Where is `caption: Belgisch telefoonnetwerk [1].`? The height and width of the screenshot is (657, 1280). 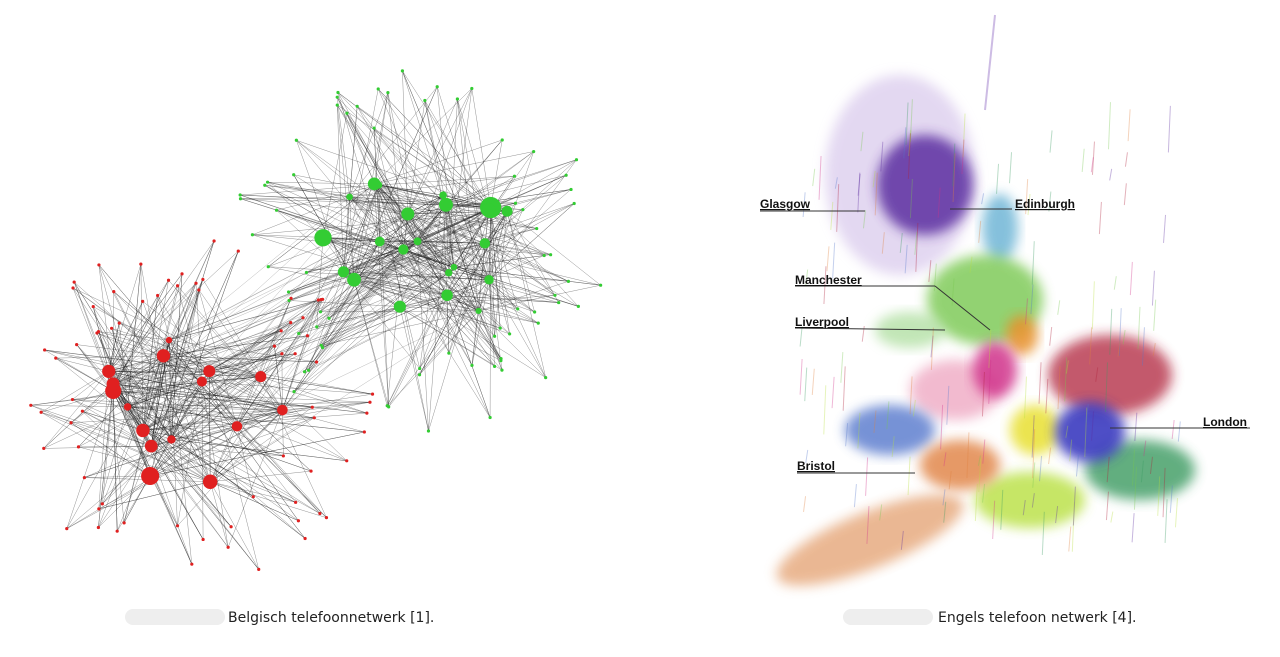 caption: Belgisch telefoonnetwerk [1]. is located at coordinates (331, 618).